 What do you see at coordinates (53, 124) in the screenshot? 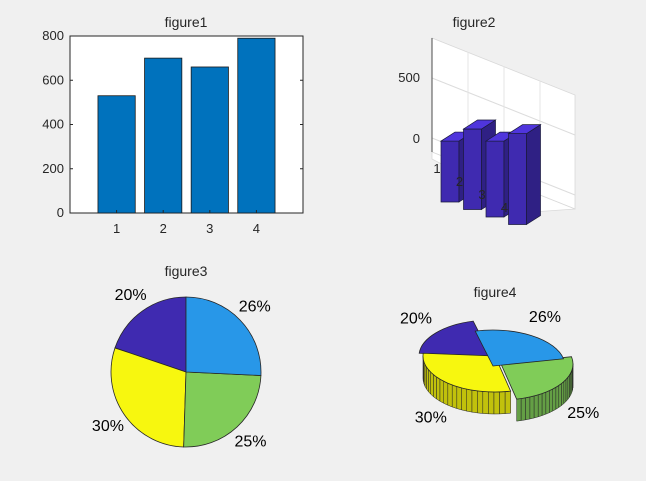
I see `y-tick-label: 400` at bounding box center [53, 124].